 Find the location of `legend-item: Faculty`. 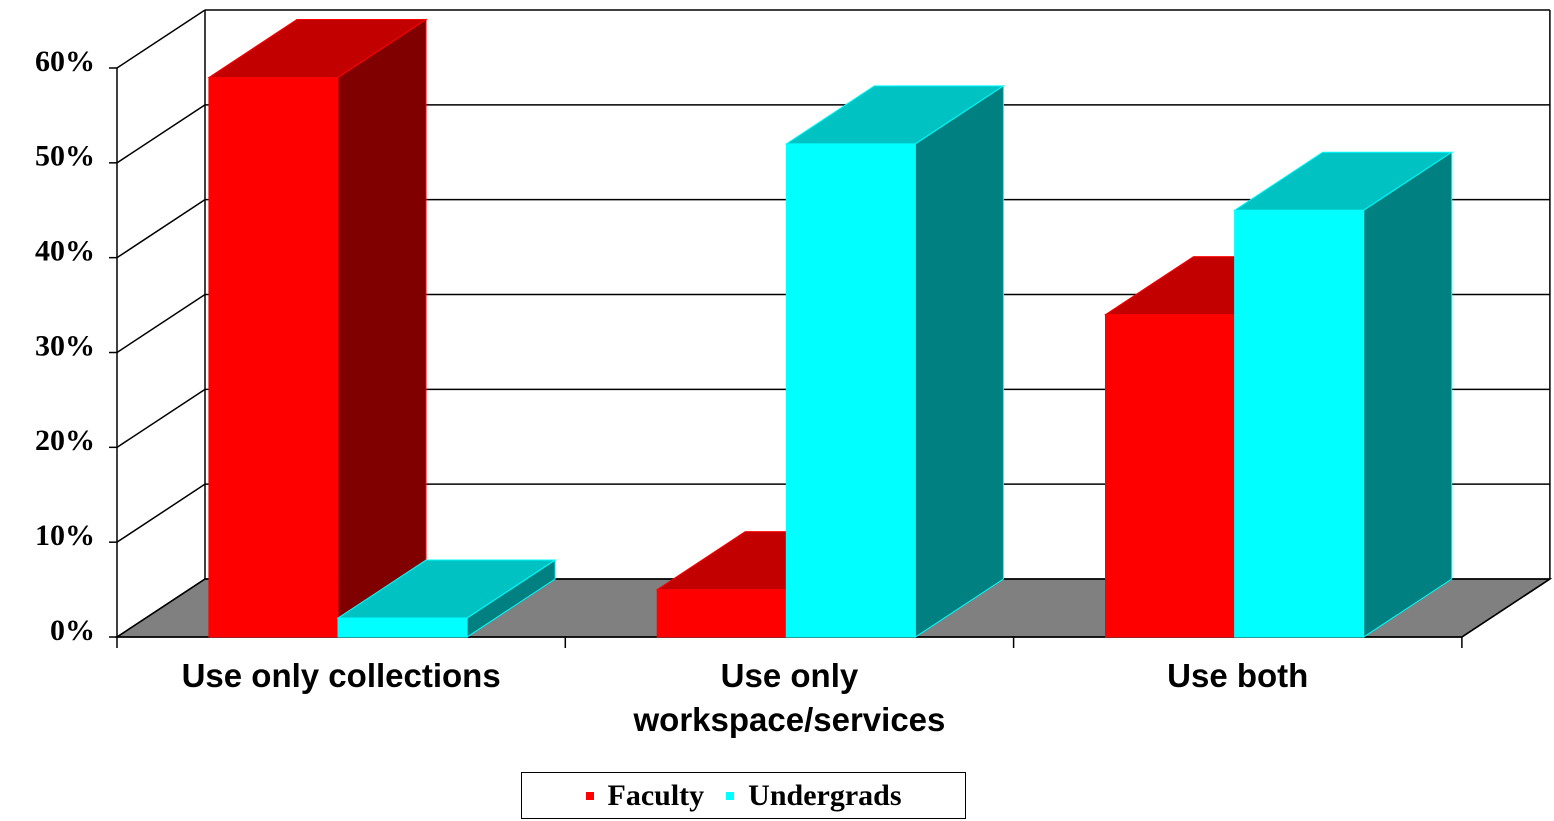

legend-item: Faculty is located at coordinates (645, 795).